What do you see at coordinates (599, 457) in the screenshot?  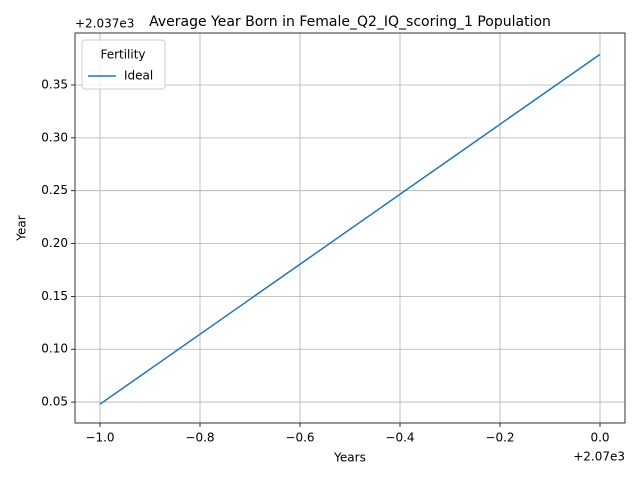 I see `x-offset-label: +2.07e3` at bounding box center [599, 457].